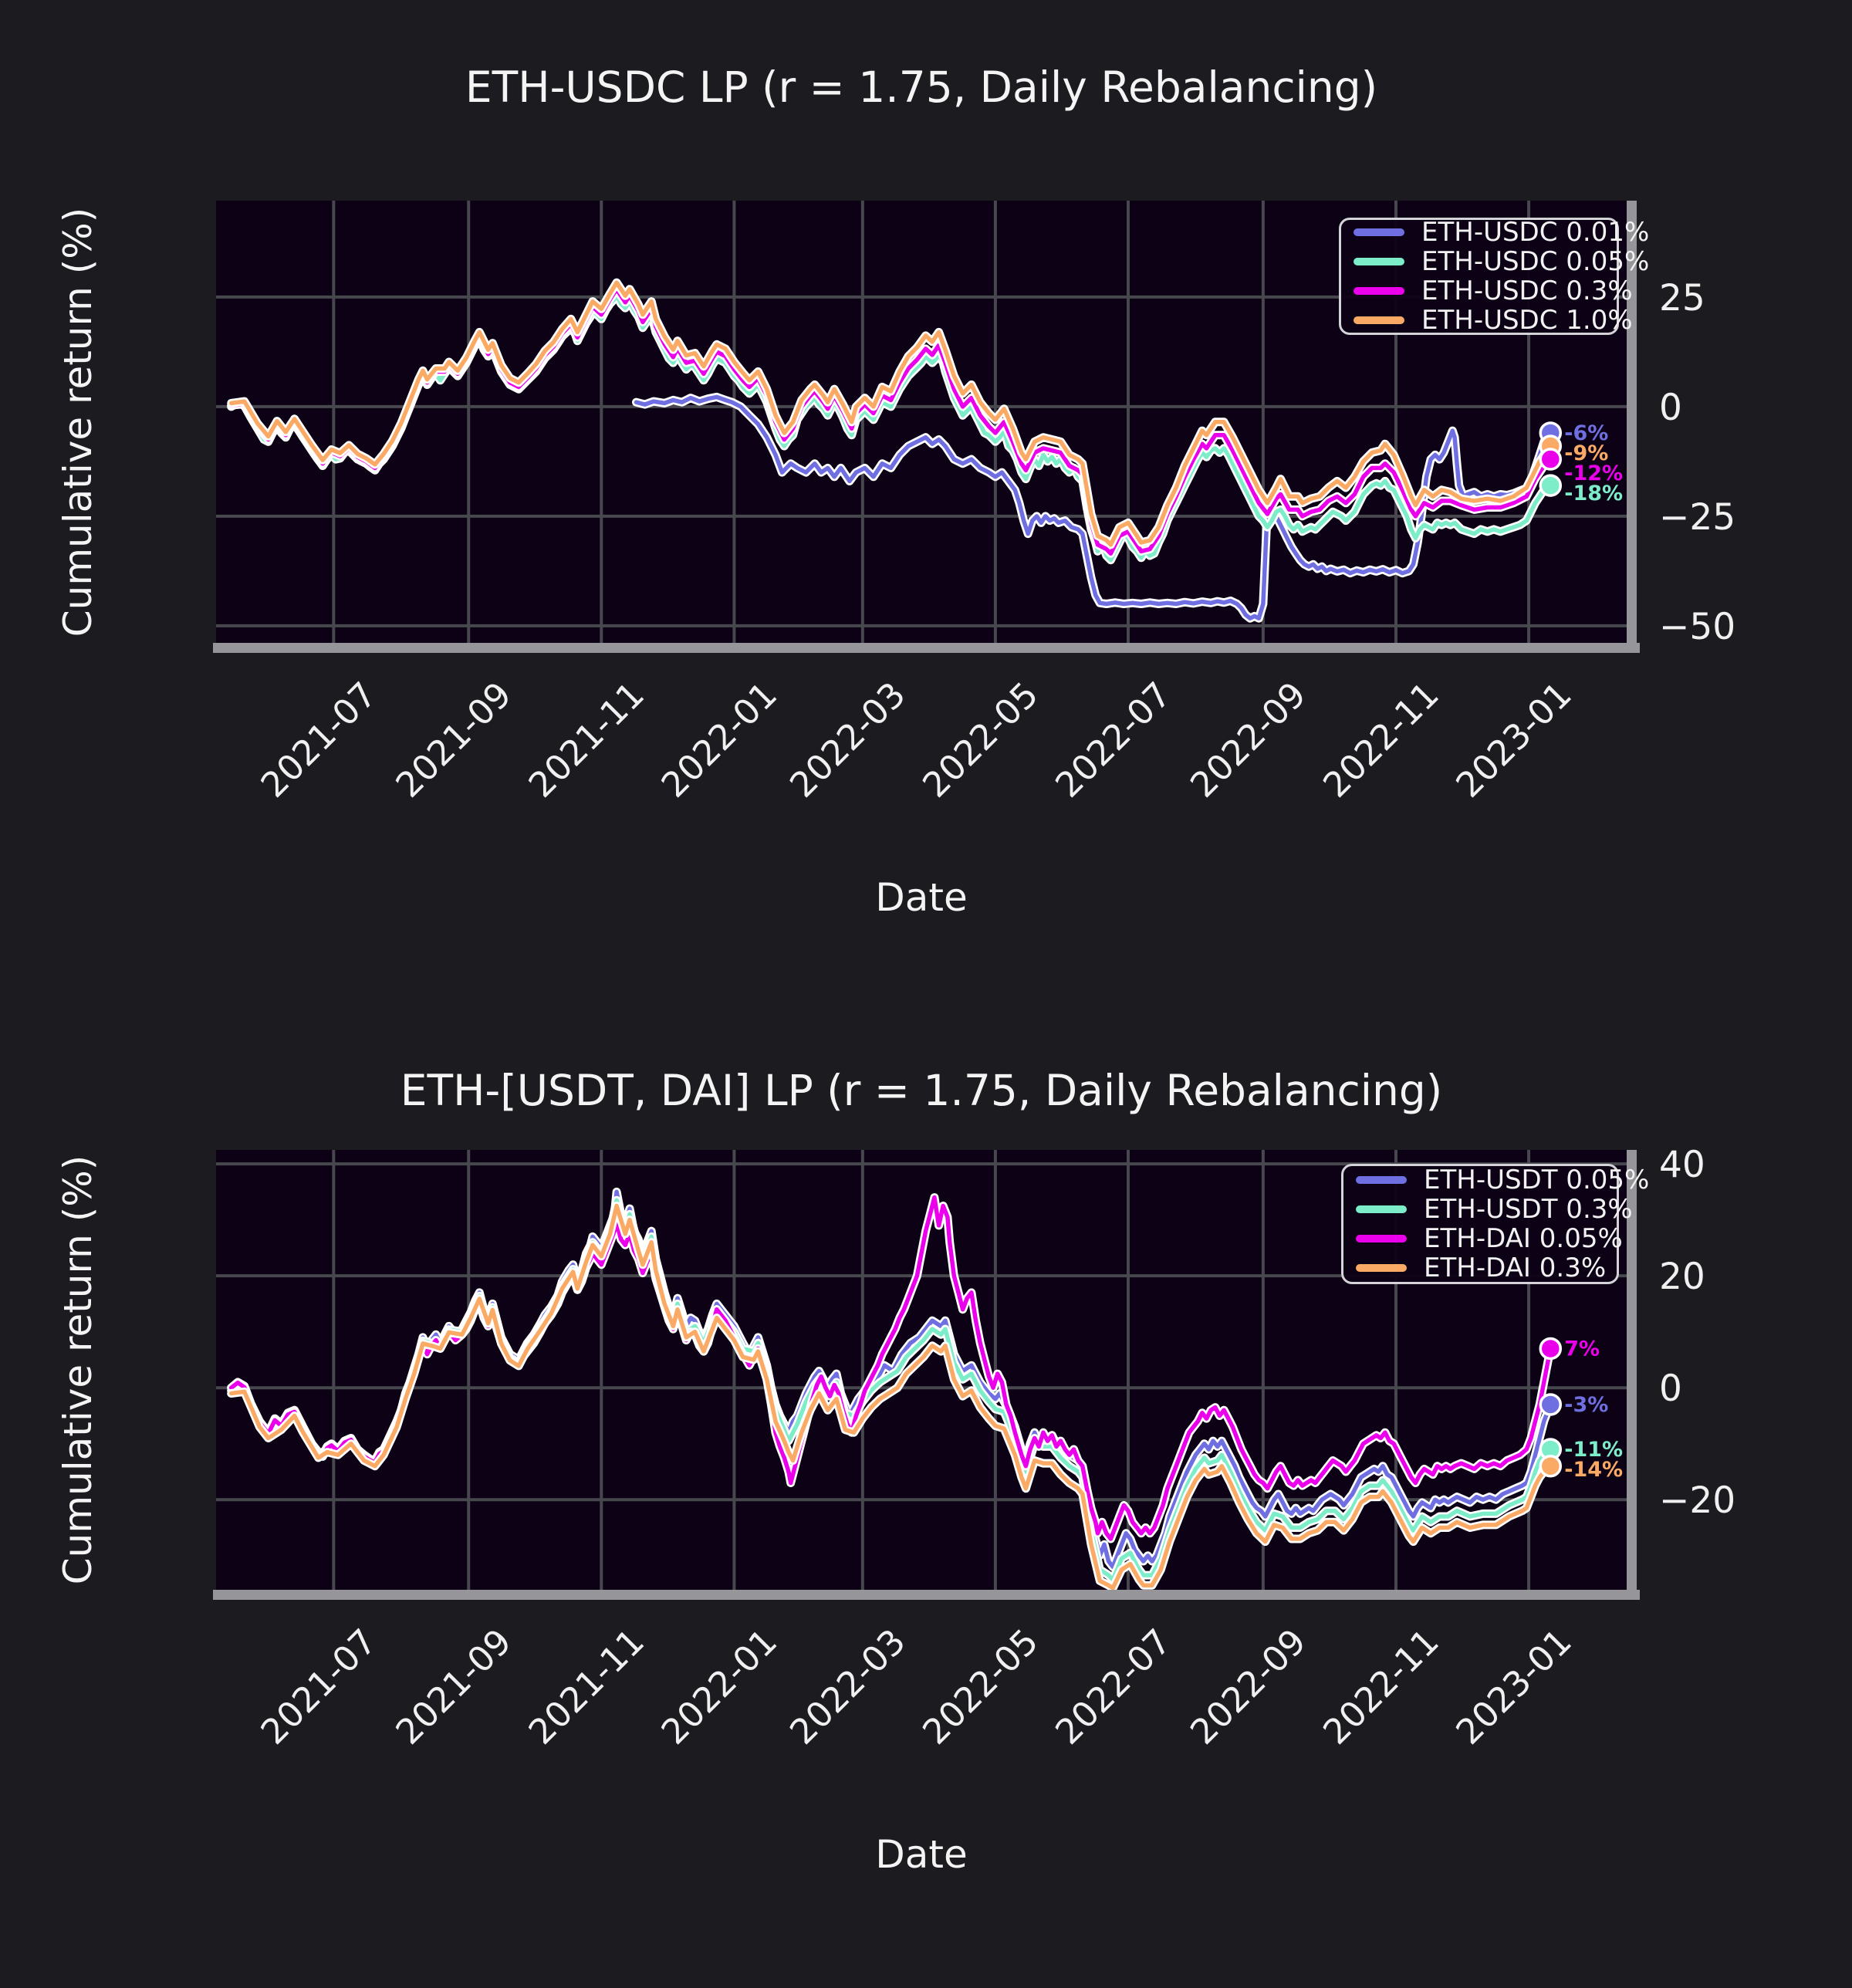  Describe the element at coordinates (1697, 517) in the screenshot. I see `y-tick-label: −25` at that location.